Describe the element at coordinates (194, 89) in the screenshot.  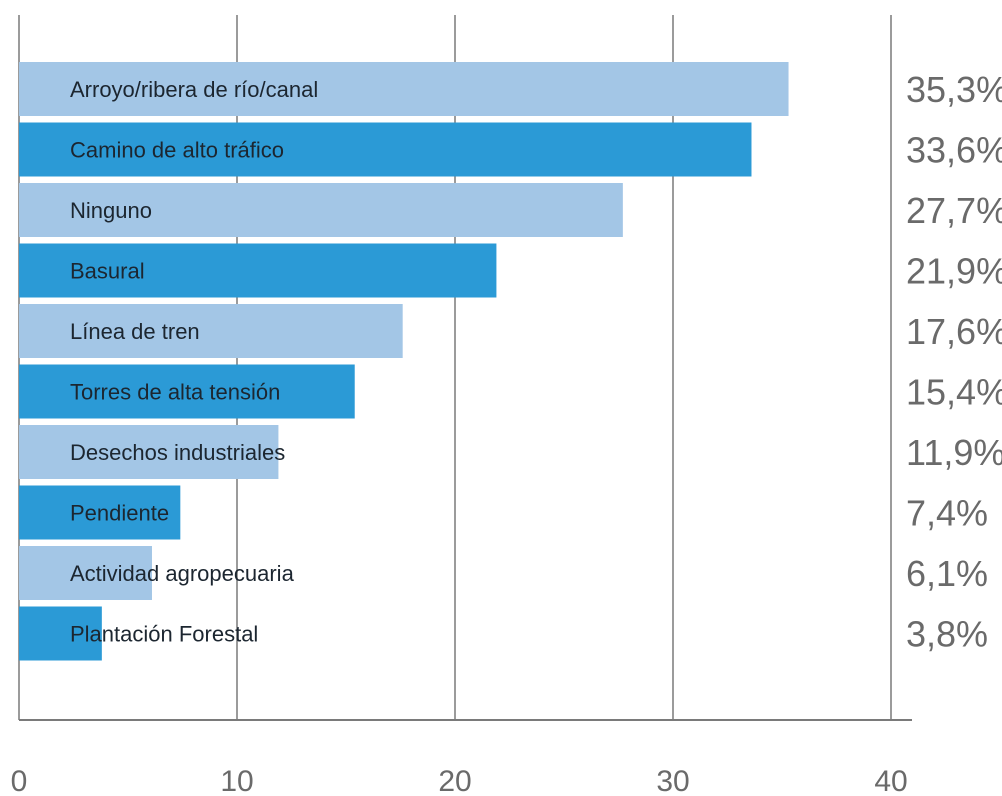
I see `category-label-0: Arroyo/ribera de río/canal` at that location.